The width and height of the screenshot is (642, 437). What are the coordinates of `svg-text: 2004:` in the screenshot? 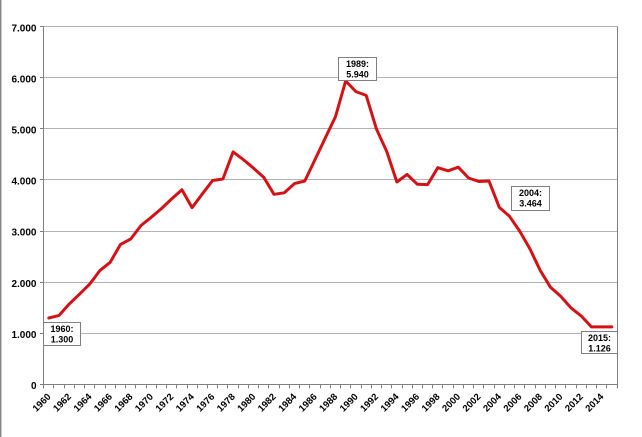 It's located at (530, 193).